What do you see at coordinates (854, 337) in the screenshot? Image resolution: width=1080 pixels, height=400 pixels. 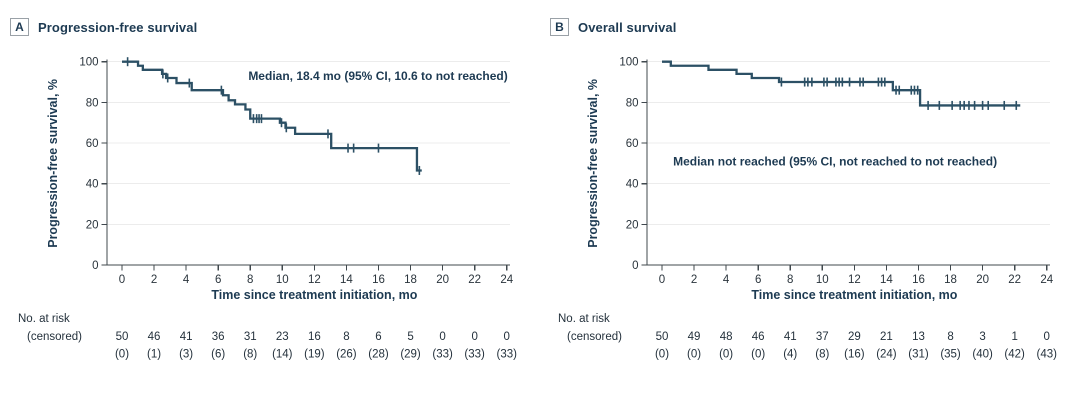 I see `at-risk-count: 29` at bounding box center [854, 337].